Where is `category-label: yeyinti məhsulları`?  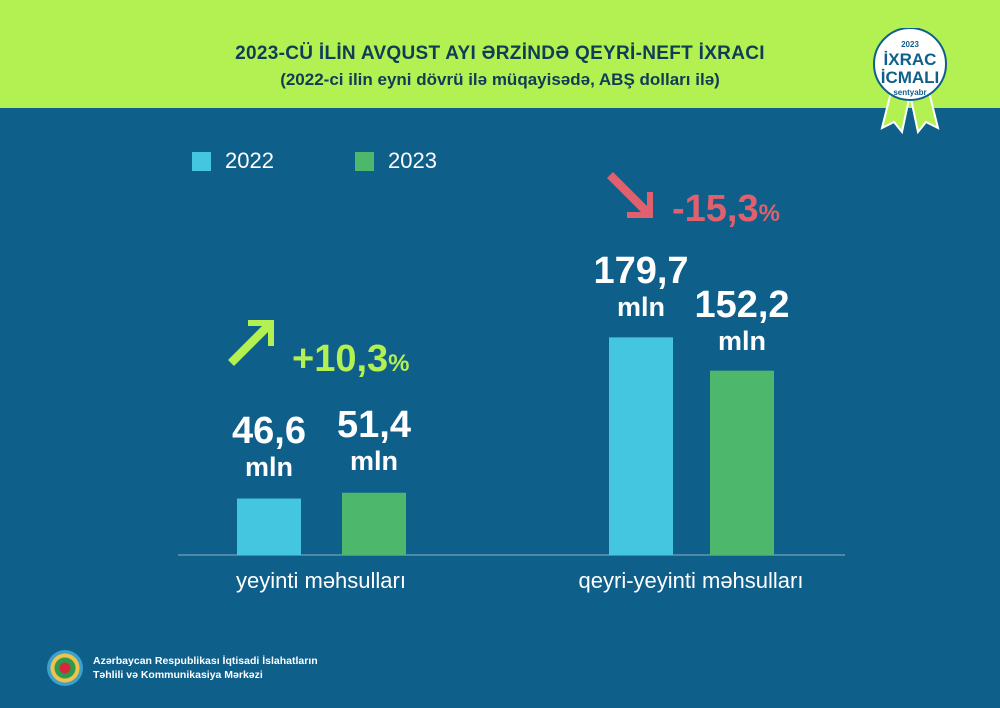
category-label: yeyinti məhsulları is located at coordinates (321, 580).